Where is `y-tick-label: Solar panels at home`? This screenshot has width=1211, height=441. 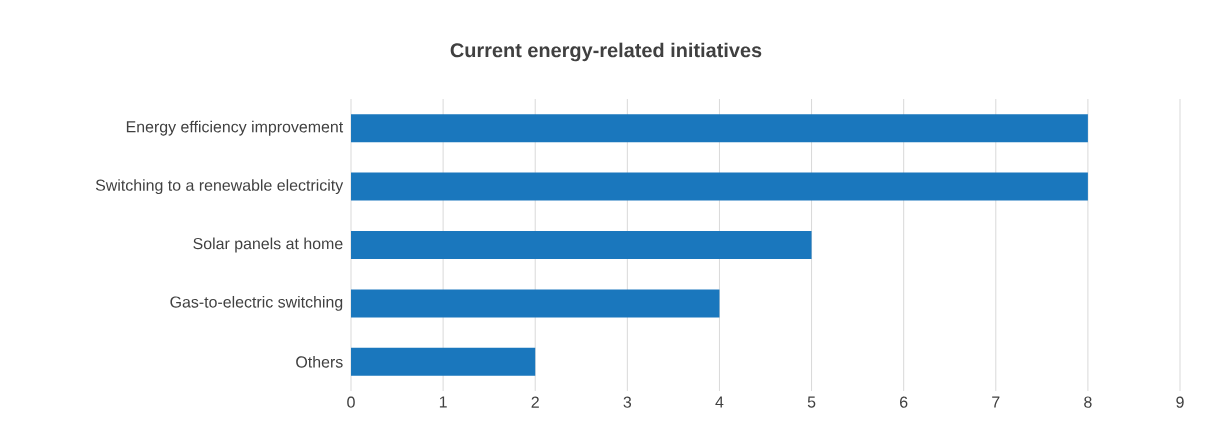
y-tick-label: Solar panels at home is located at coordinates (268, 245).